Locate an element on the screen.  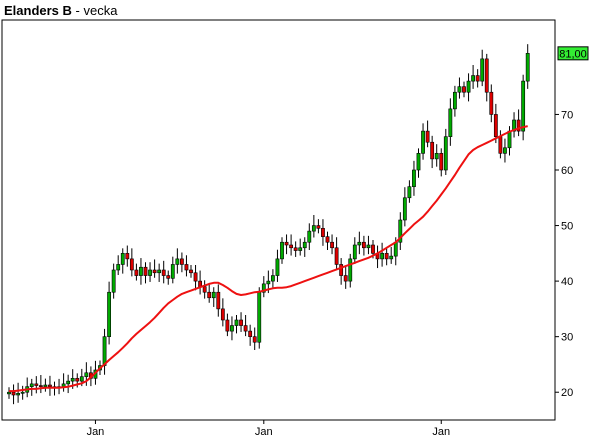
x-axis: Jan Jan Jan is located at coordinates (268, 429).